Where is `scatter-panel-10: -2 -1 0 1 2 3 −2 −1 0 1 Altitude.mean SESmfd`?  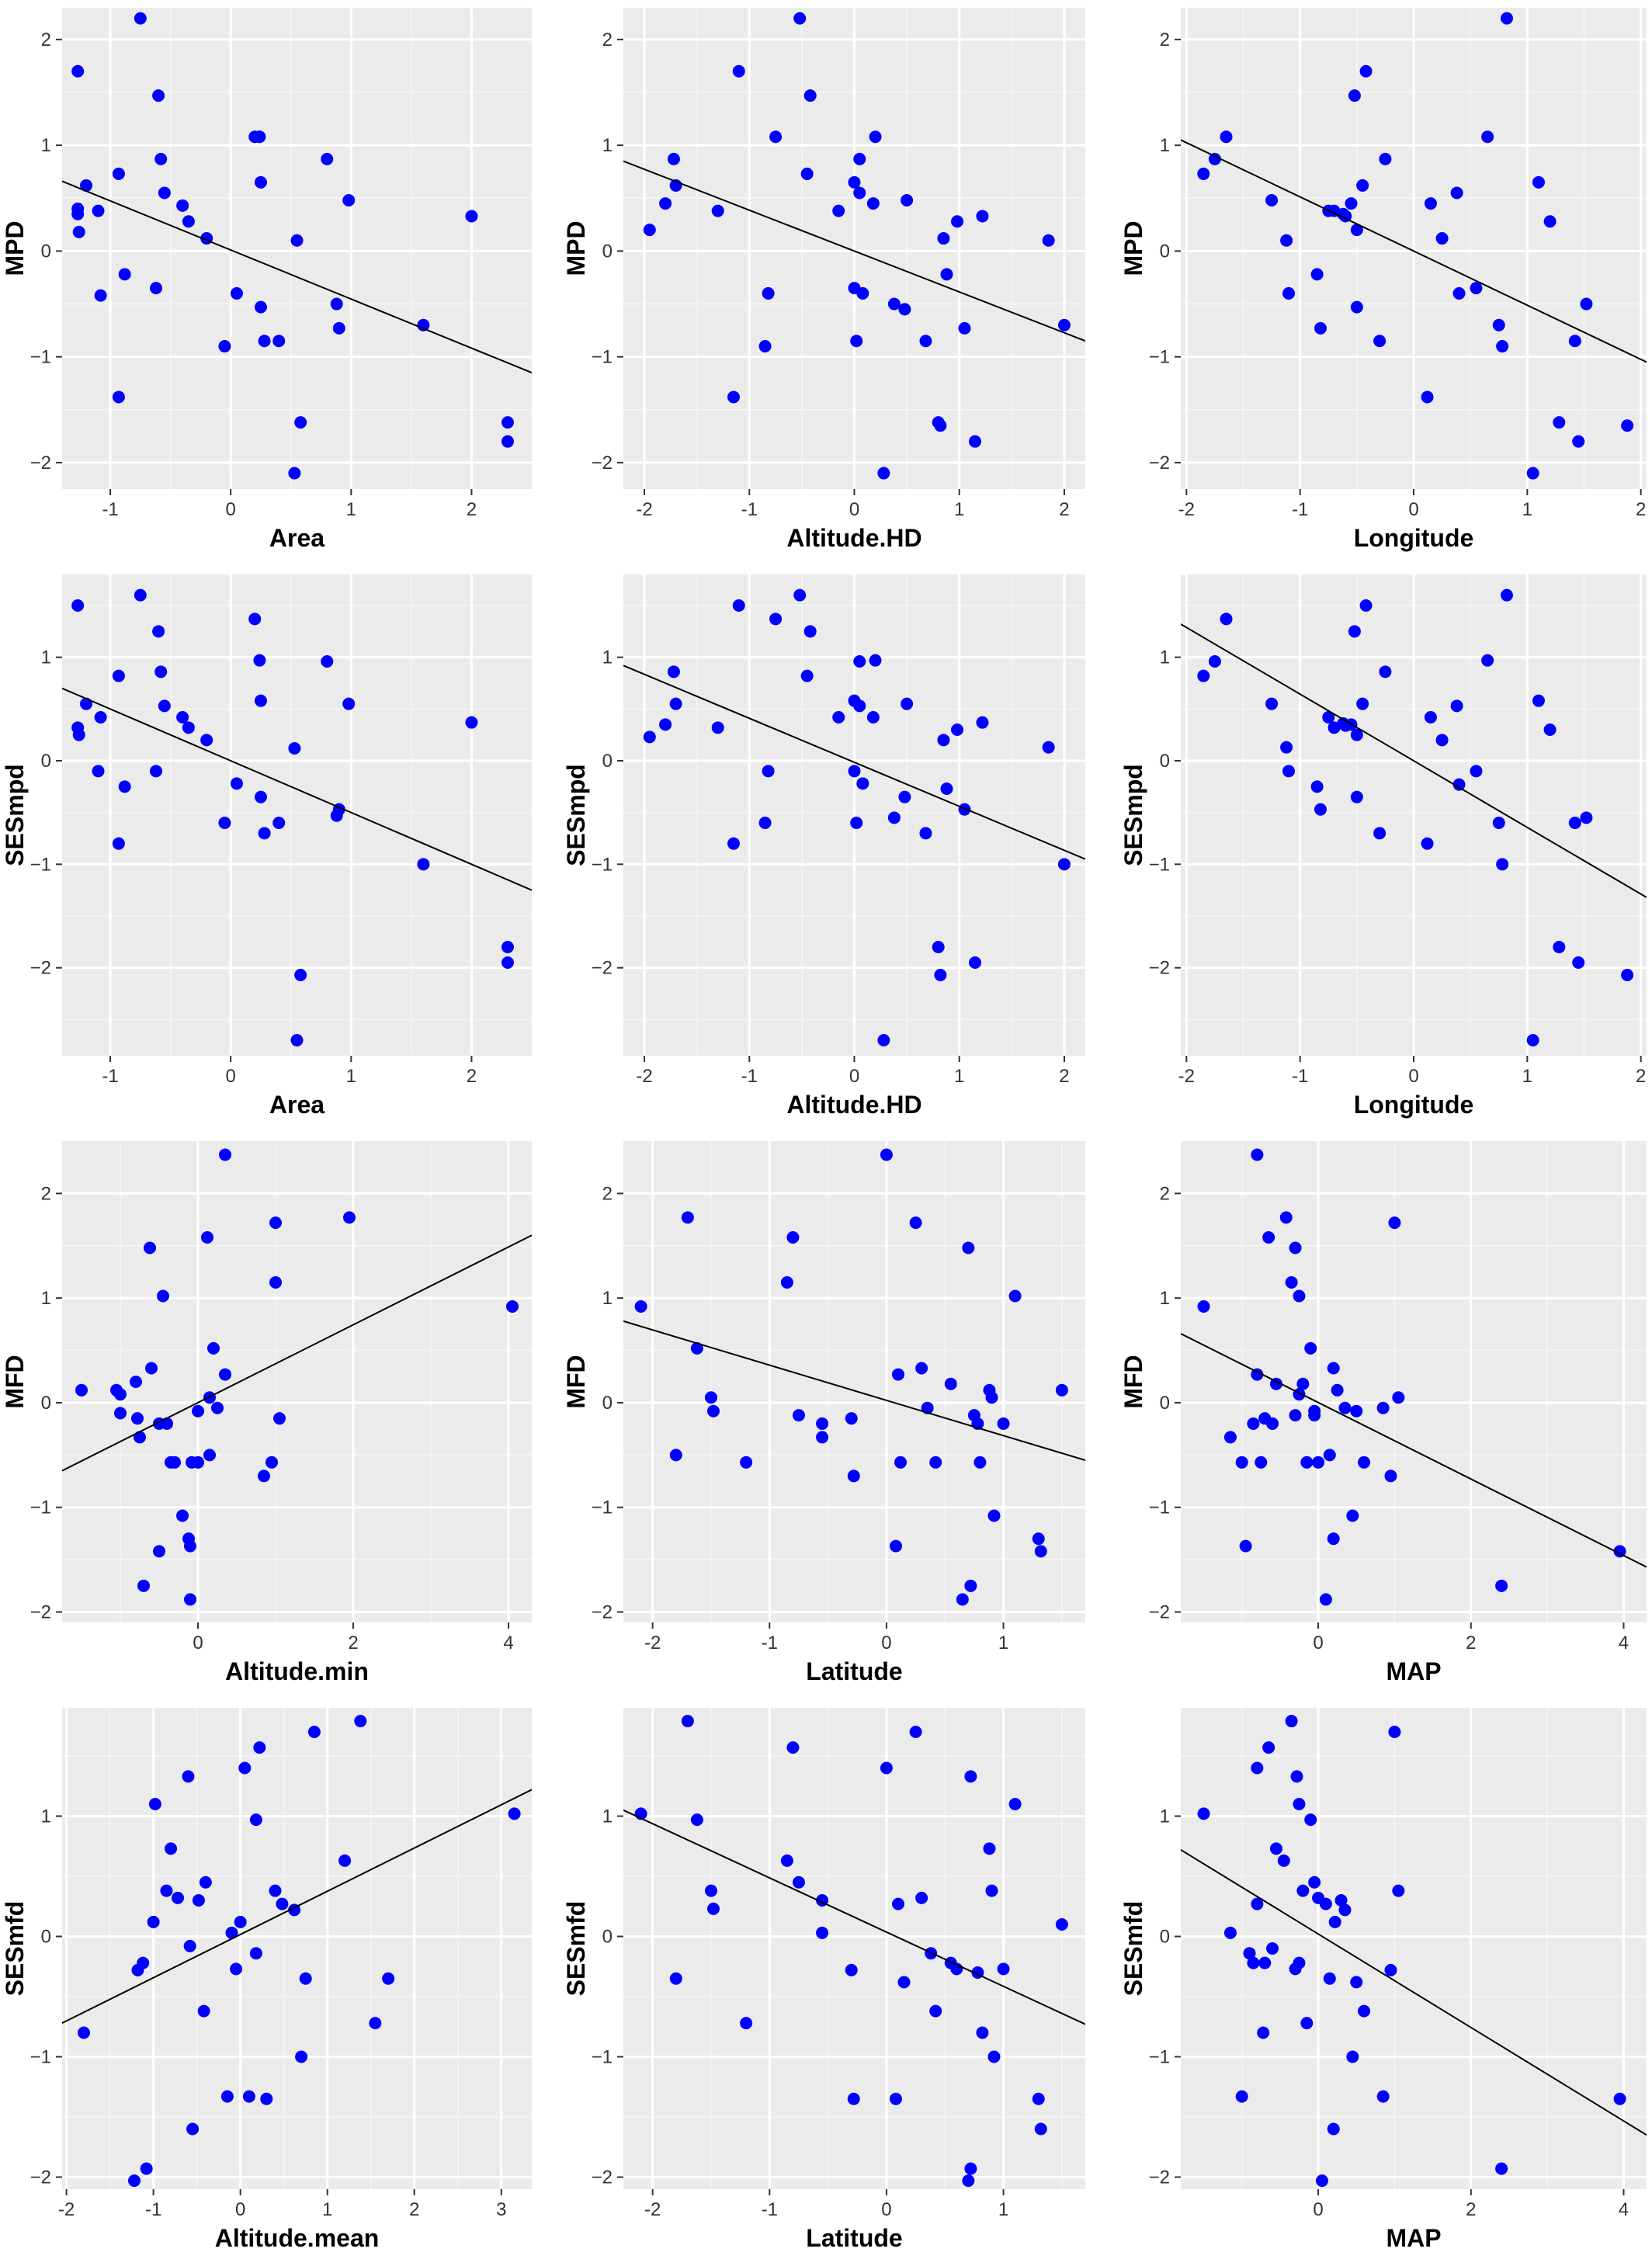 scatter-panel-10: -2 -1 0 1 2 3 −2 −1 0 1 Altitude.mean SESmfd is located at coordinates (266, 1980).